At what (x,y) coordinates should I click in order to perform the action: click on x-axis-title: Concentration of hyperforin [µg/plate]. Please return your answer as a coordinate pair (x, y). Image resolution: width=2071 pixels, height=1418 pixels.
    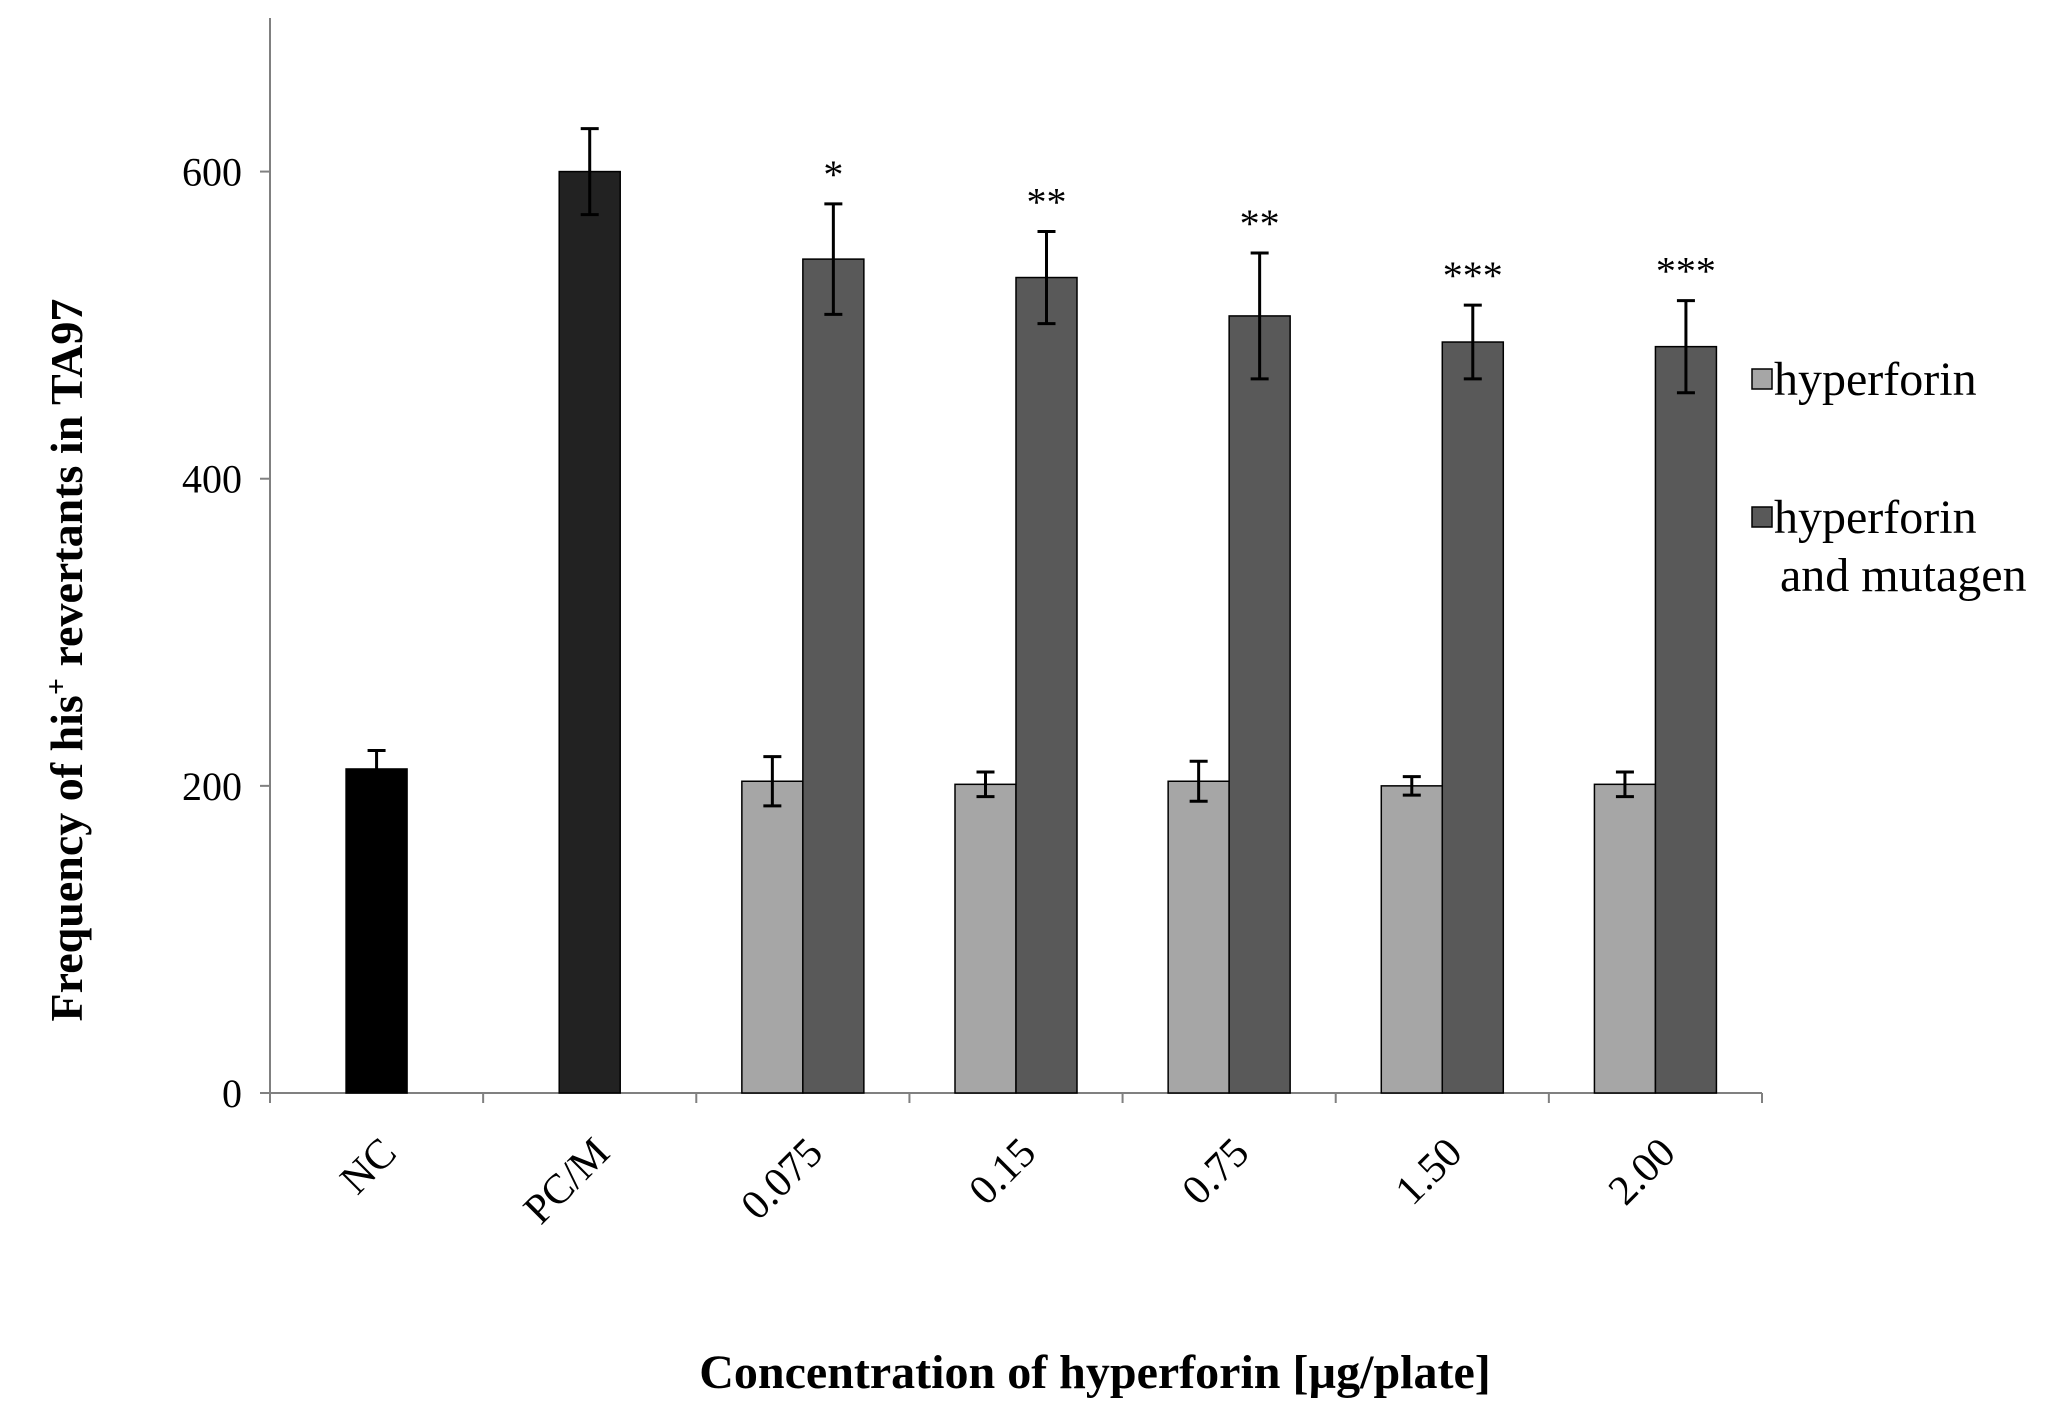
    Looking at the image, I should click on (1095, 1372).